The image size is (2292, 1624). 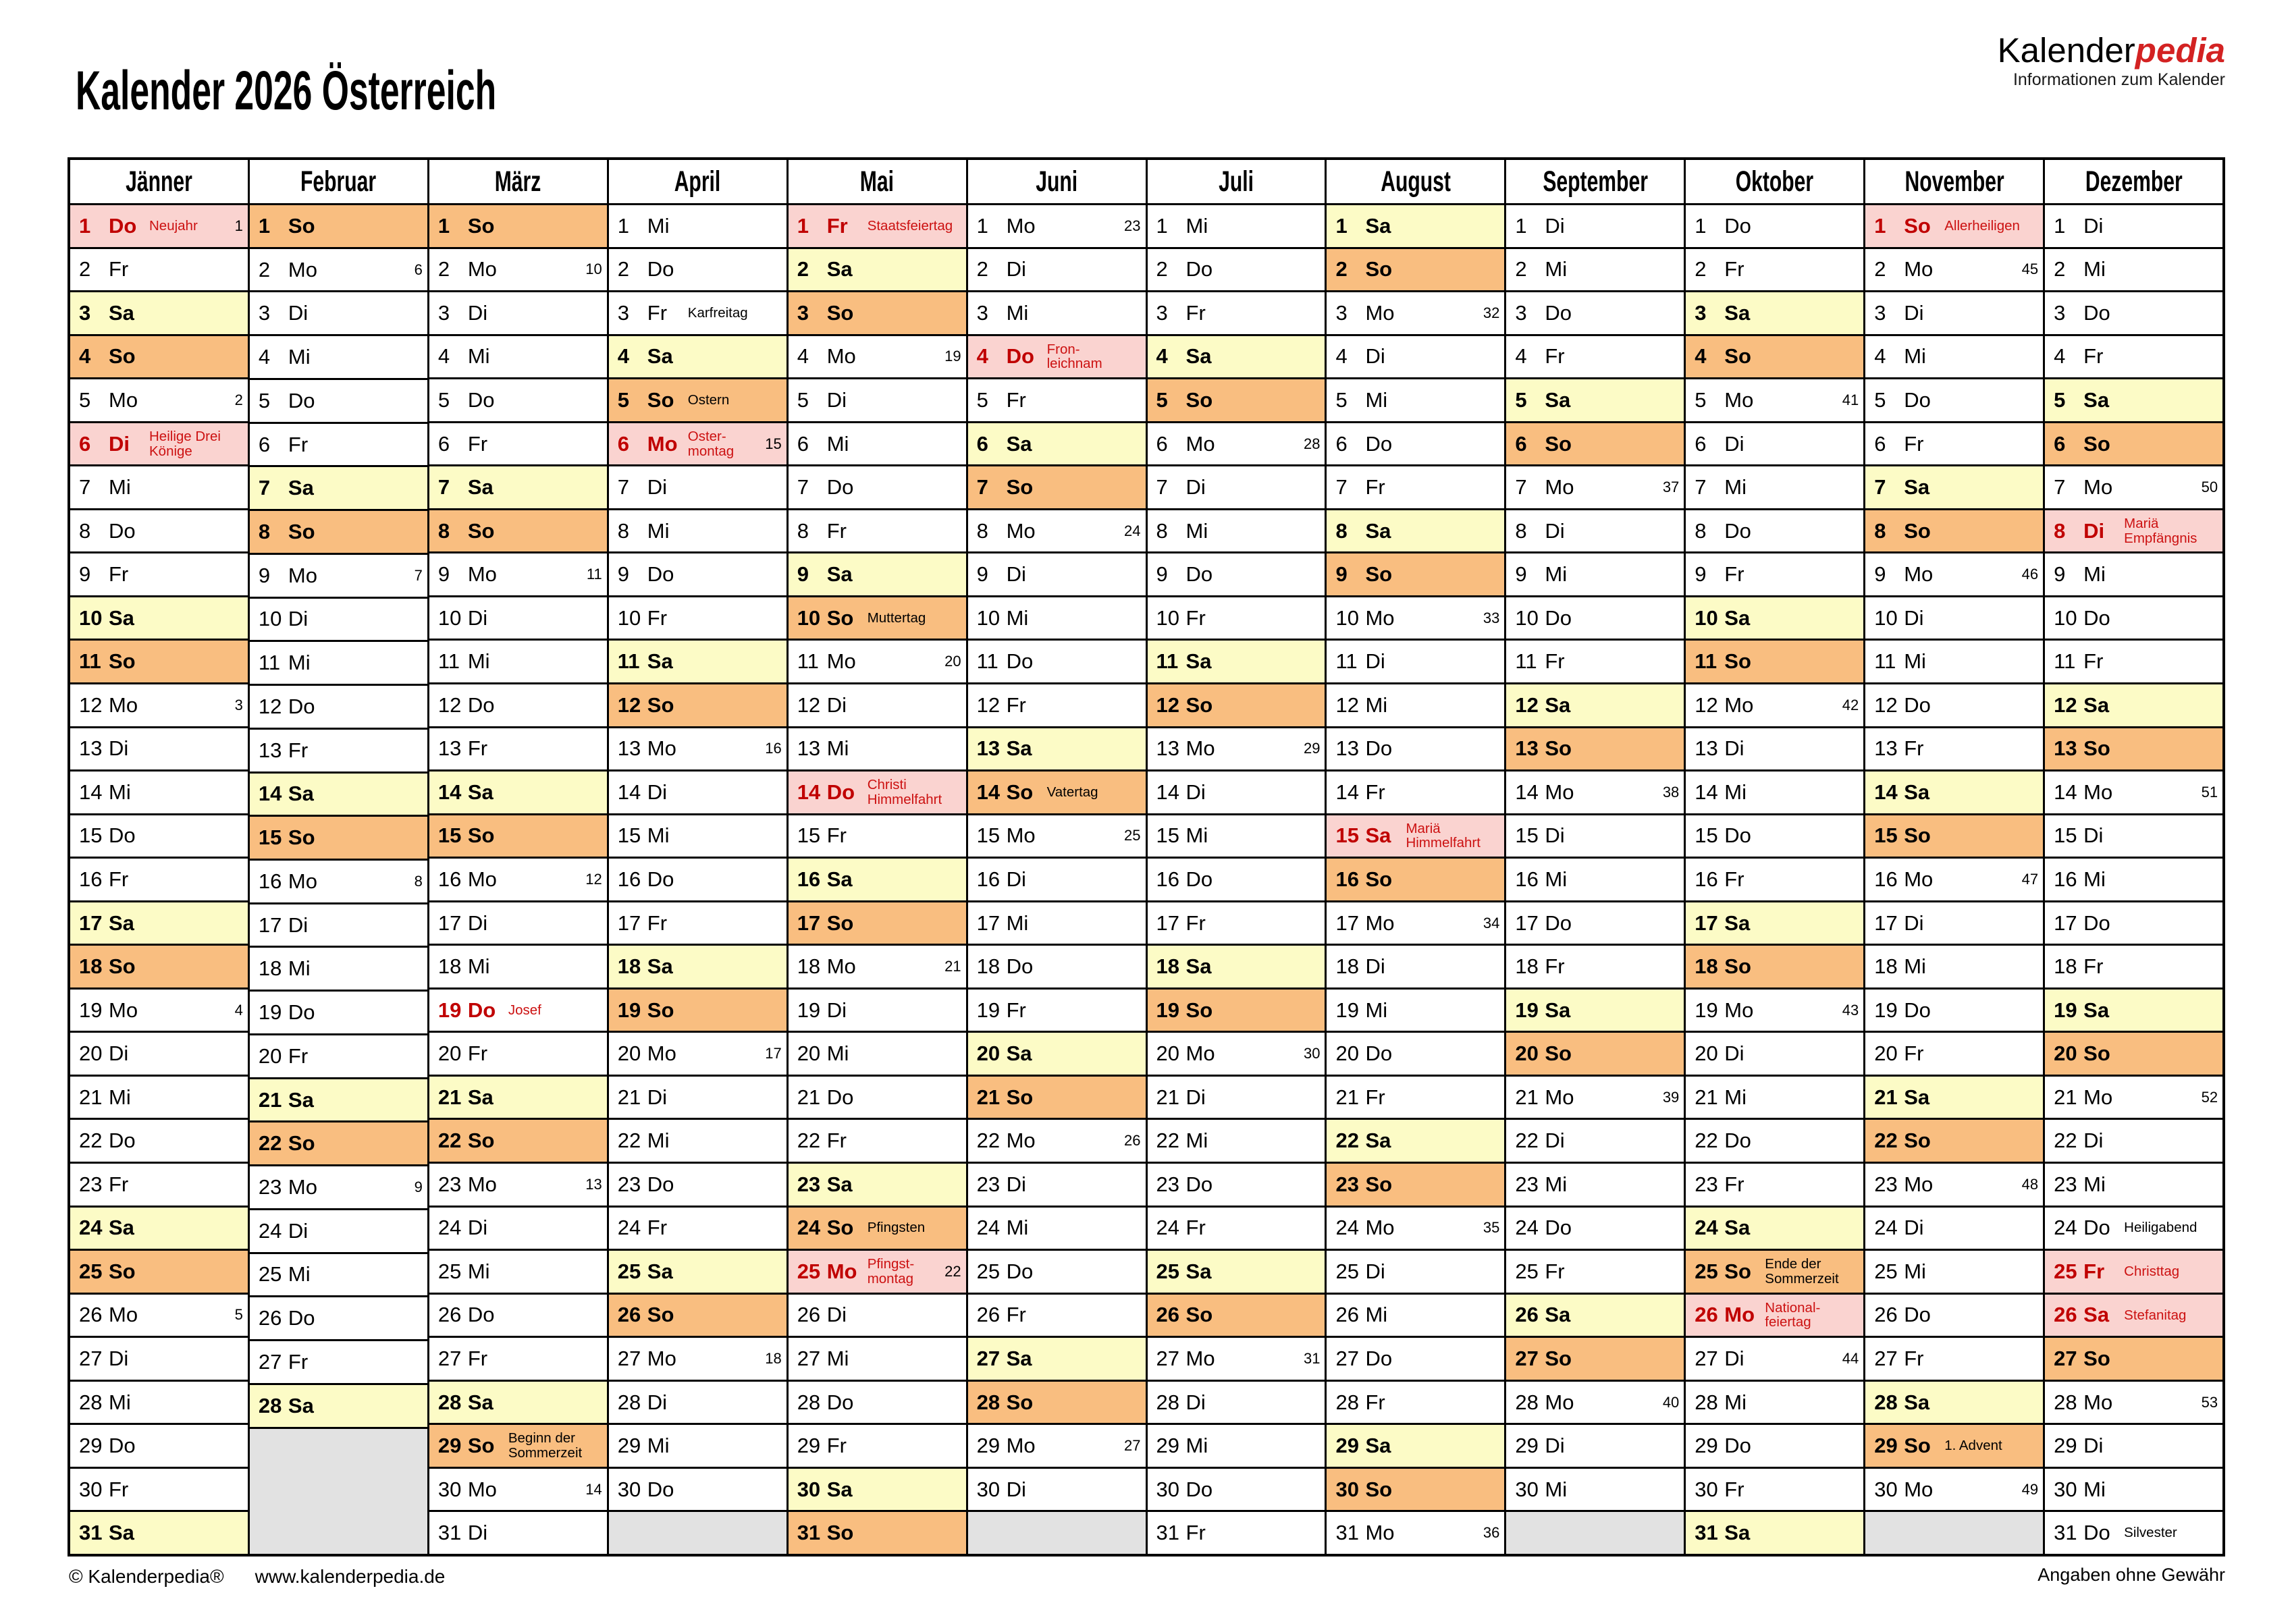 I want to click on day-cell-juli-19: 19 So, so click(x=1236, y=1009).